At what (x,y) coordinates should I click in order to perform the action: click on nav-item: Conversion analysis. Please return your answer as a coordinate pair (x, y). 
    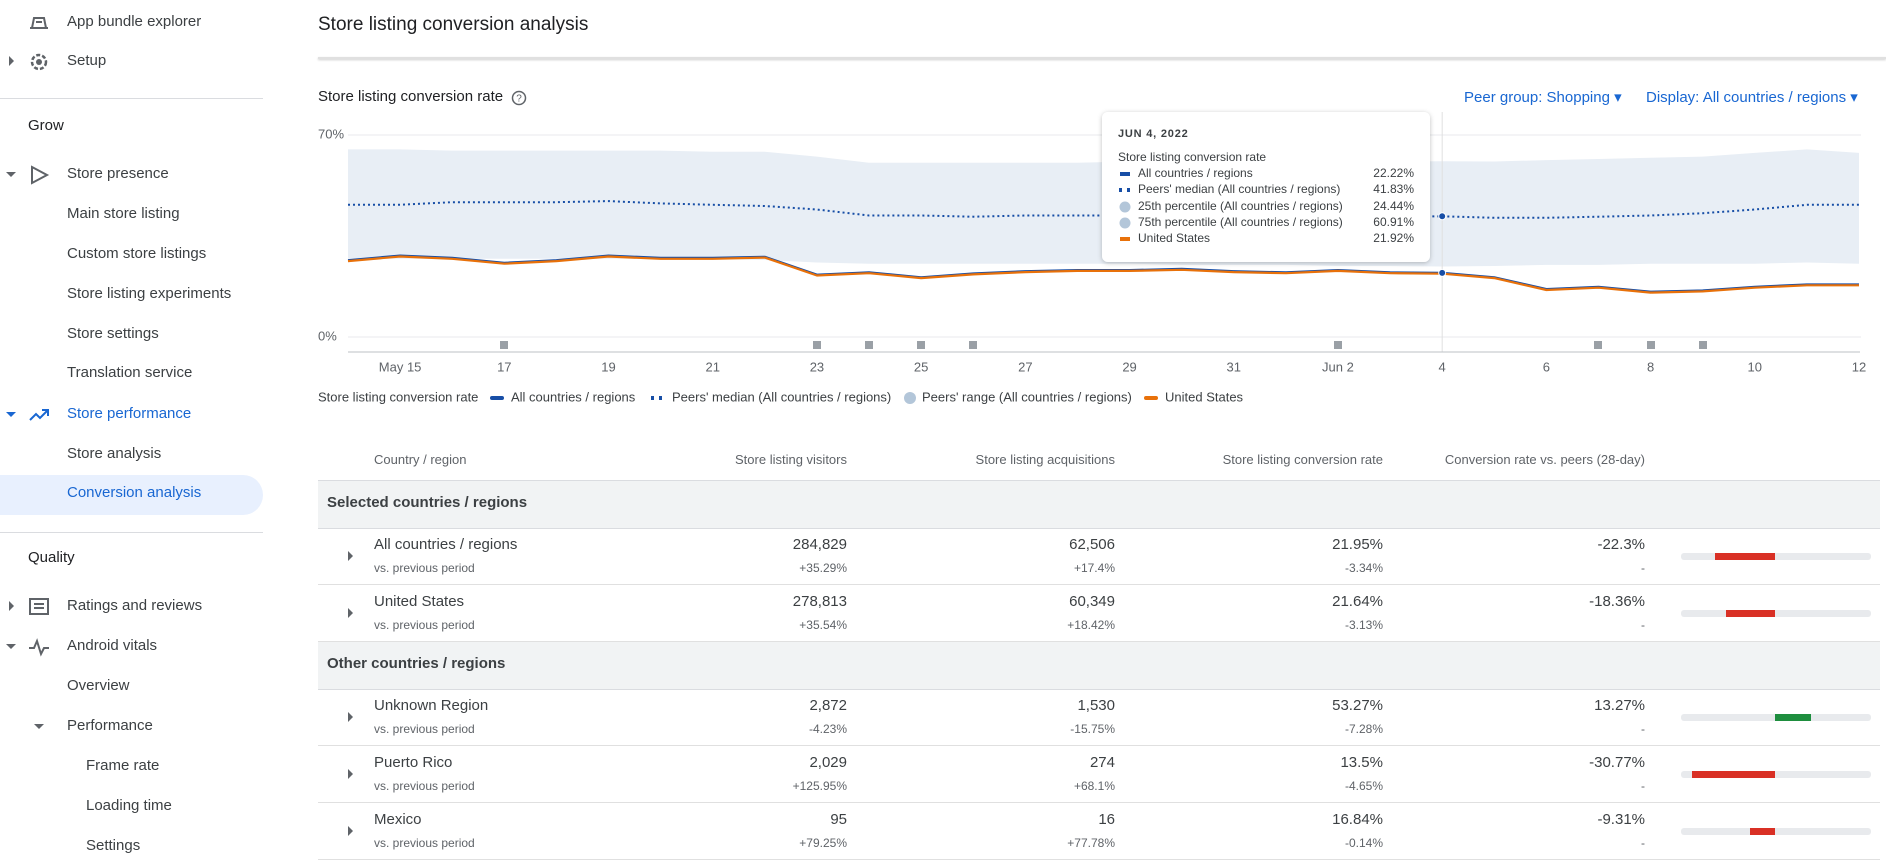
    Looking at the image, I should click on (134, 492).